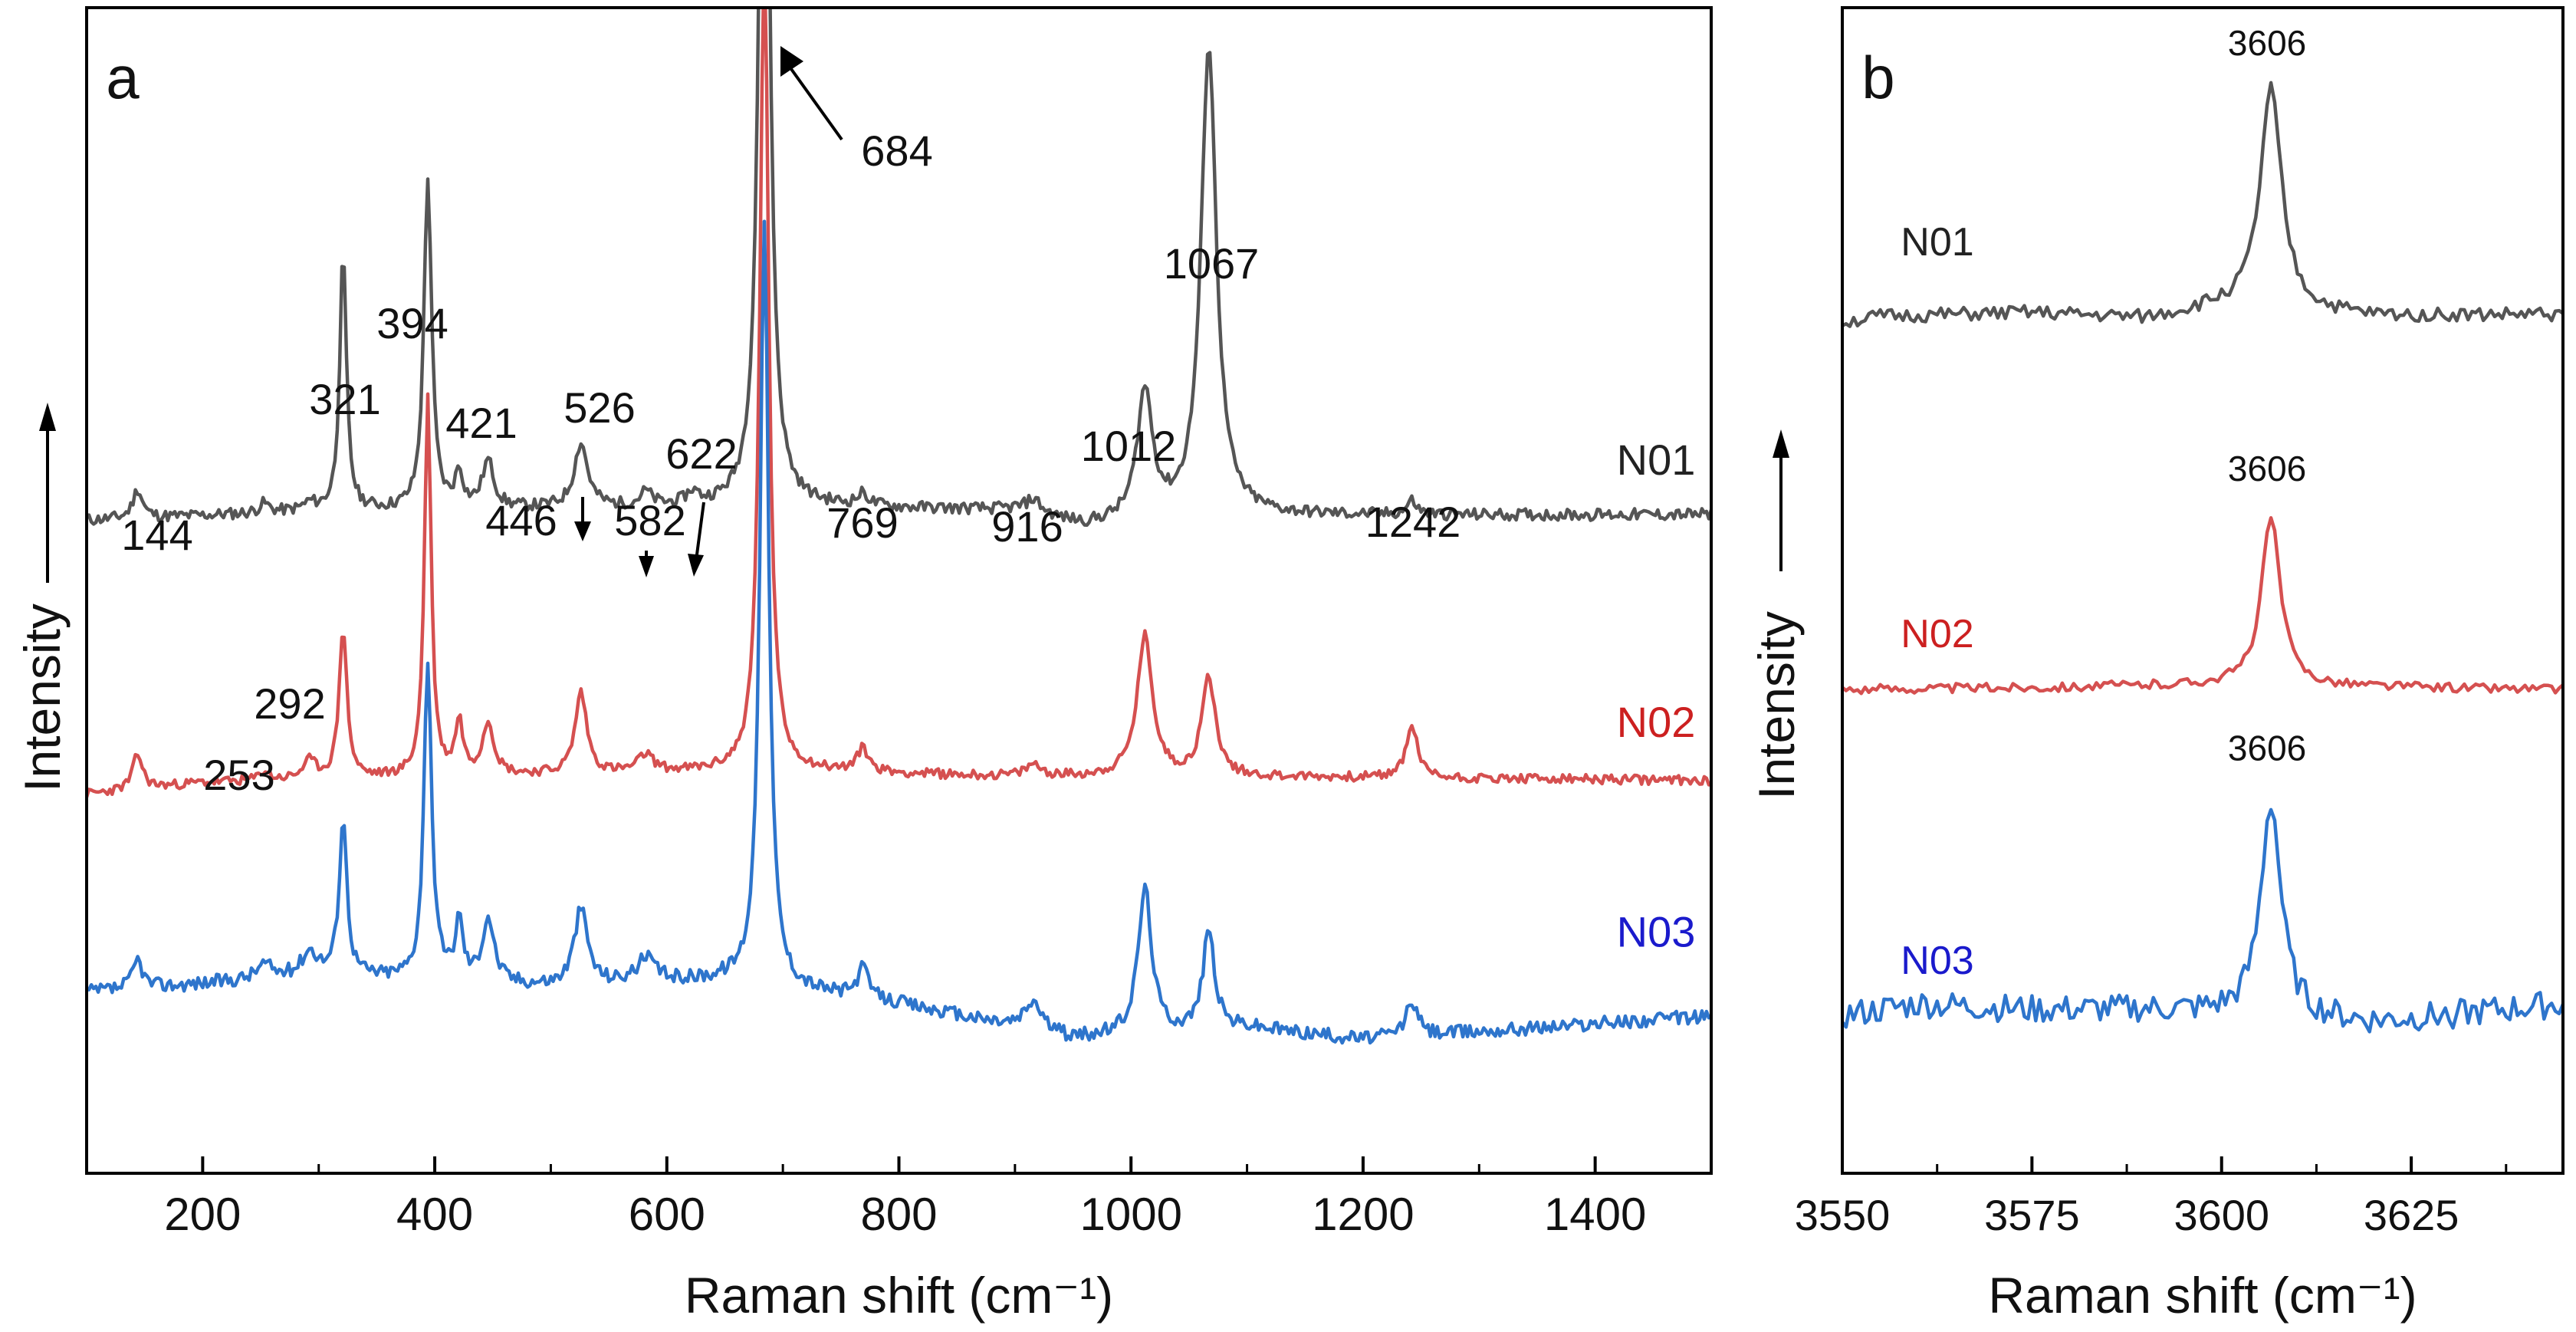 The width and height of the screenshot is (2576, 1332). Describe the element at coordinates (290, 703) in the screenshot. I see `peak-annotation: 292` at that location.